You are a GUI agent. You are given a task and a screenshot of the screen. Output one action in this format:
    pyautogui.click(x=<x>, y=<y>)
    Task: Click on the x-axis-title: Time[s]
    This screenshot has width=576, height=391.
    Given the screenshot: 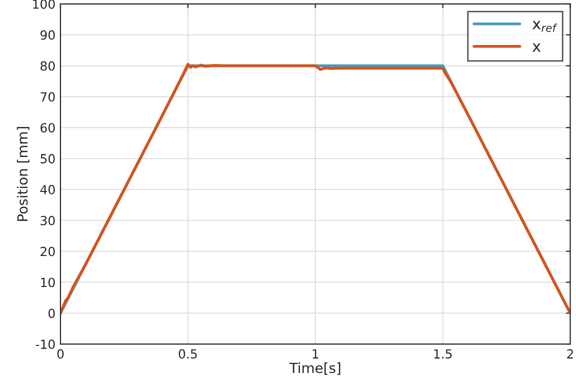 What is the action you would take?
    pyautogui.click(x=314, y=368)
    